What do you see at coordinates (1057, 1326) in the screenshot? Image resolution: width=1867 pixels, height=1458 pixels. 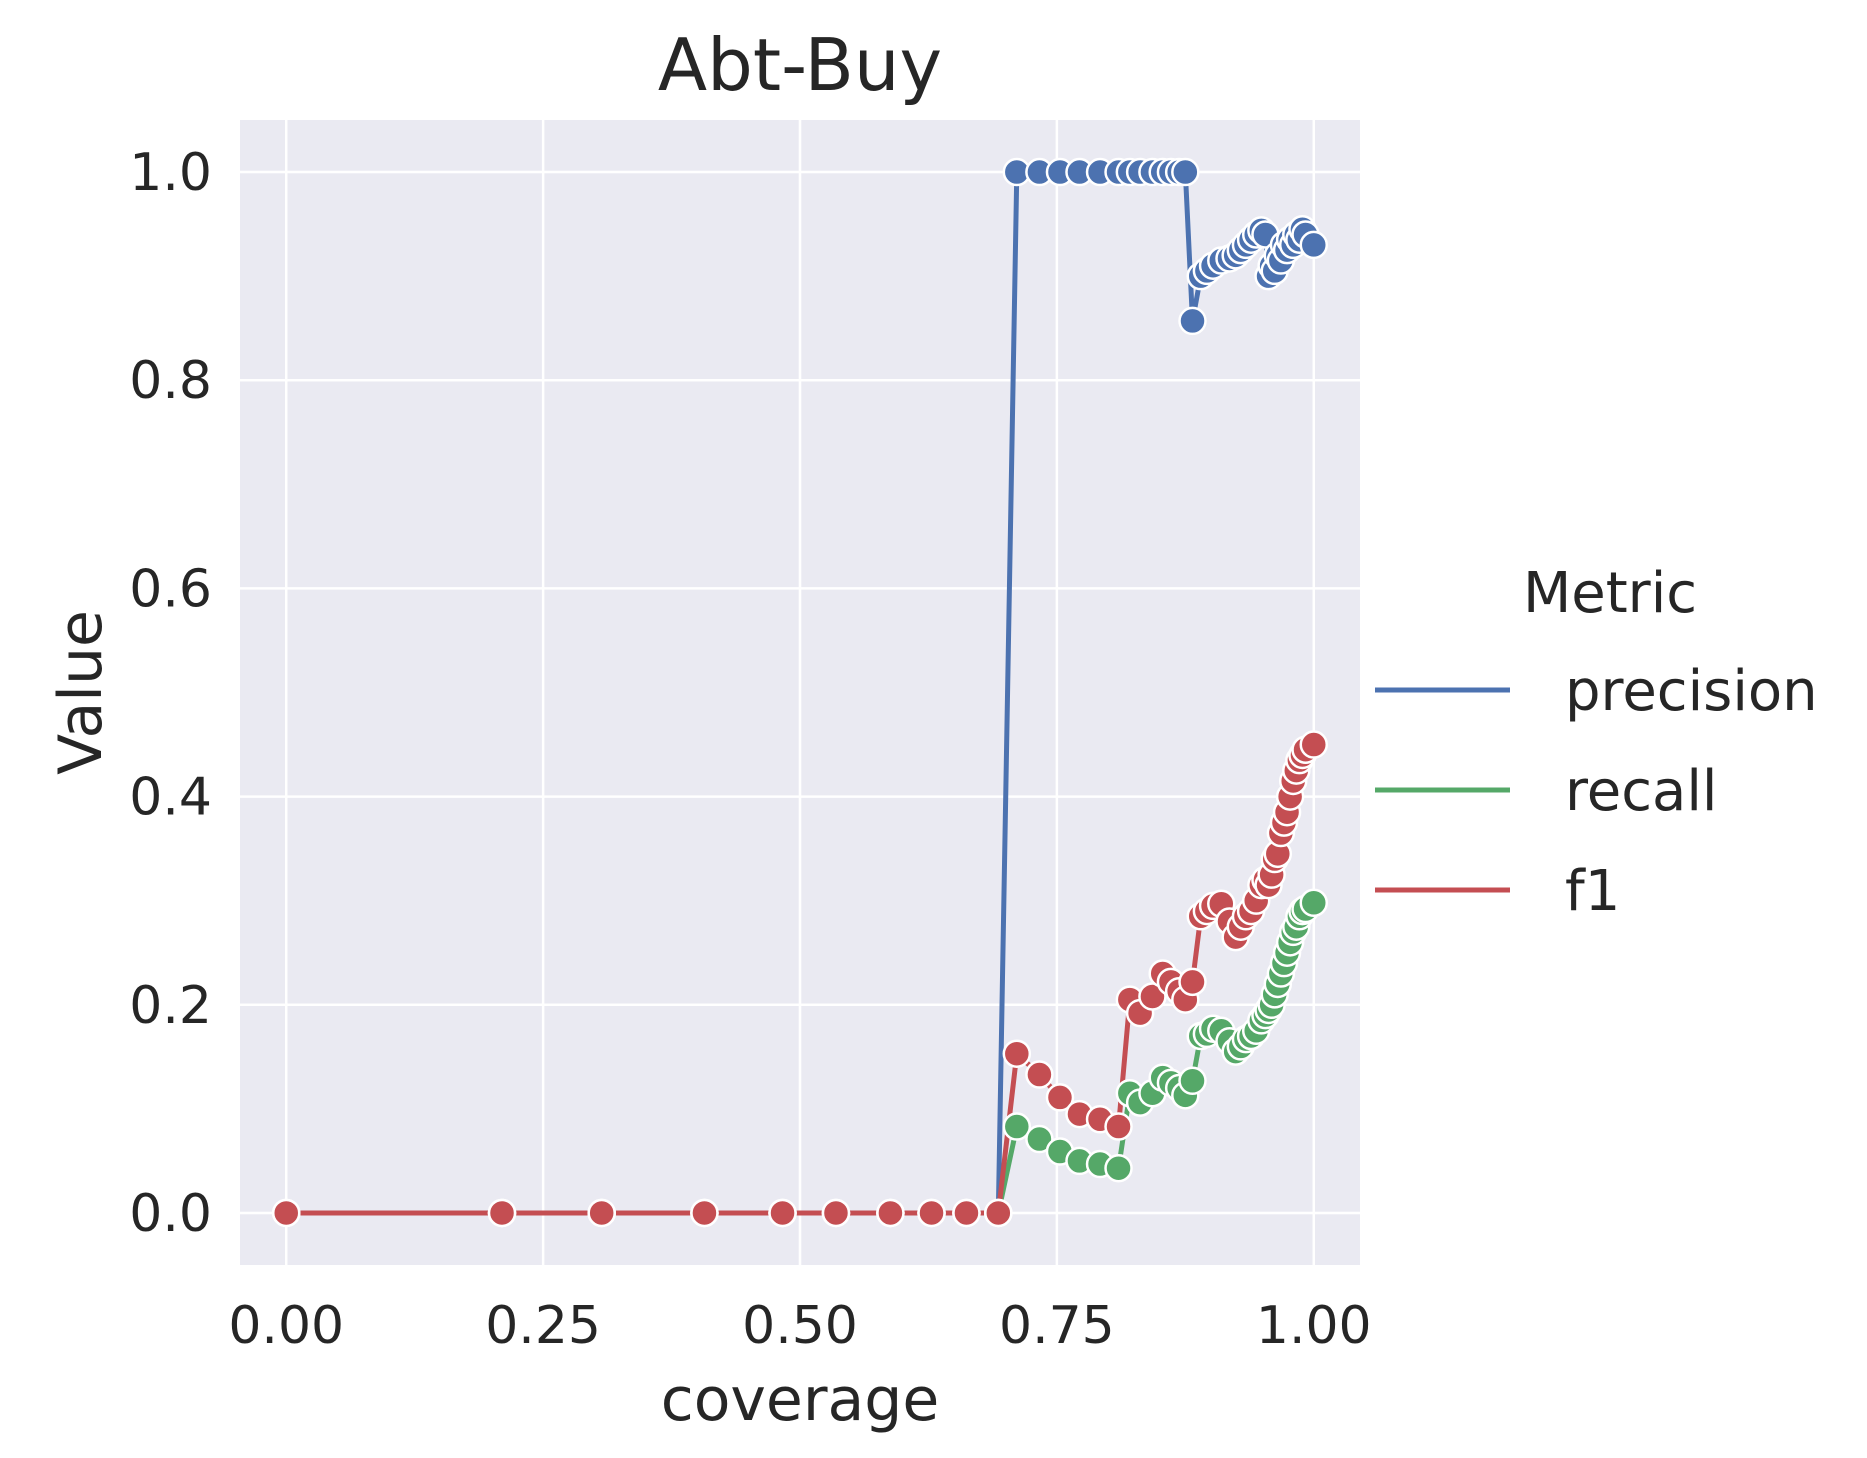 I see `x-tick-label: 0.75` at bounding box center [1057, 1326].